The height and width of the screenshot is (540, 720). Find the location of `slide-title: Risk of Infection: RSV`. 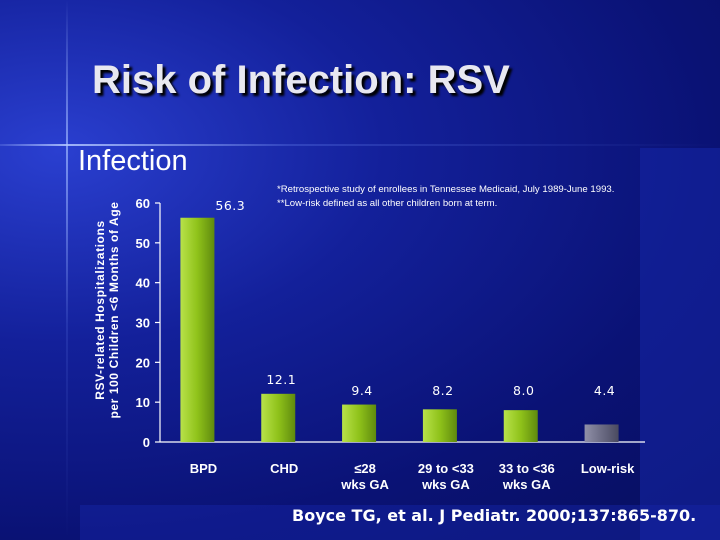

slide-title: Risk of Infection: RSV is located at coordinates (301, 80).